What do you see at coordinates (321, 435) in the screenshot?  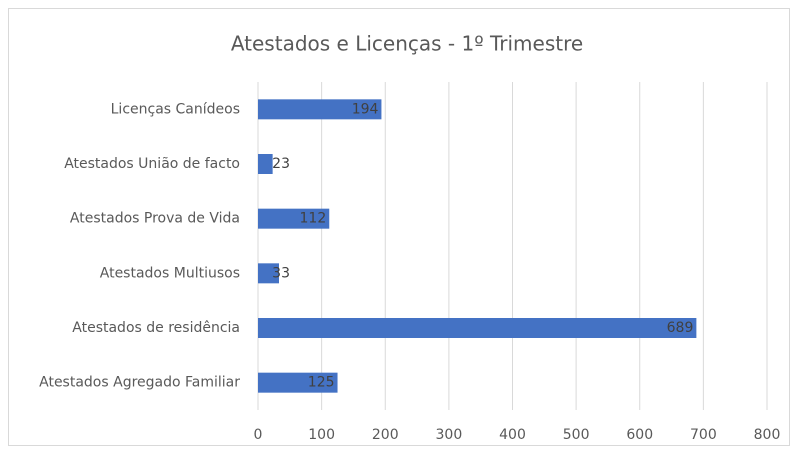 I see `x-tick-label: 100` at bounding box center [321, 435].